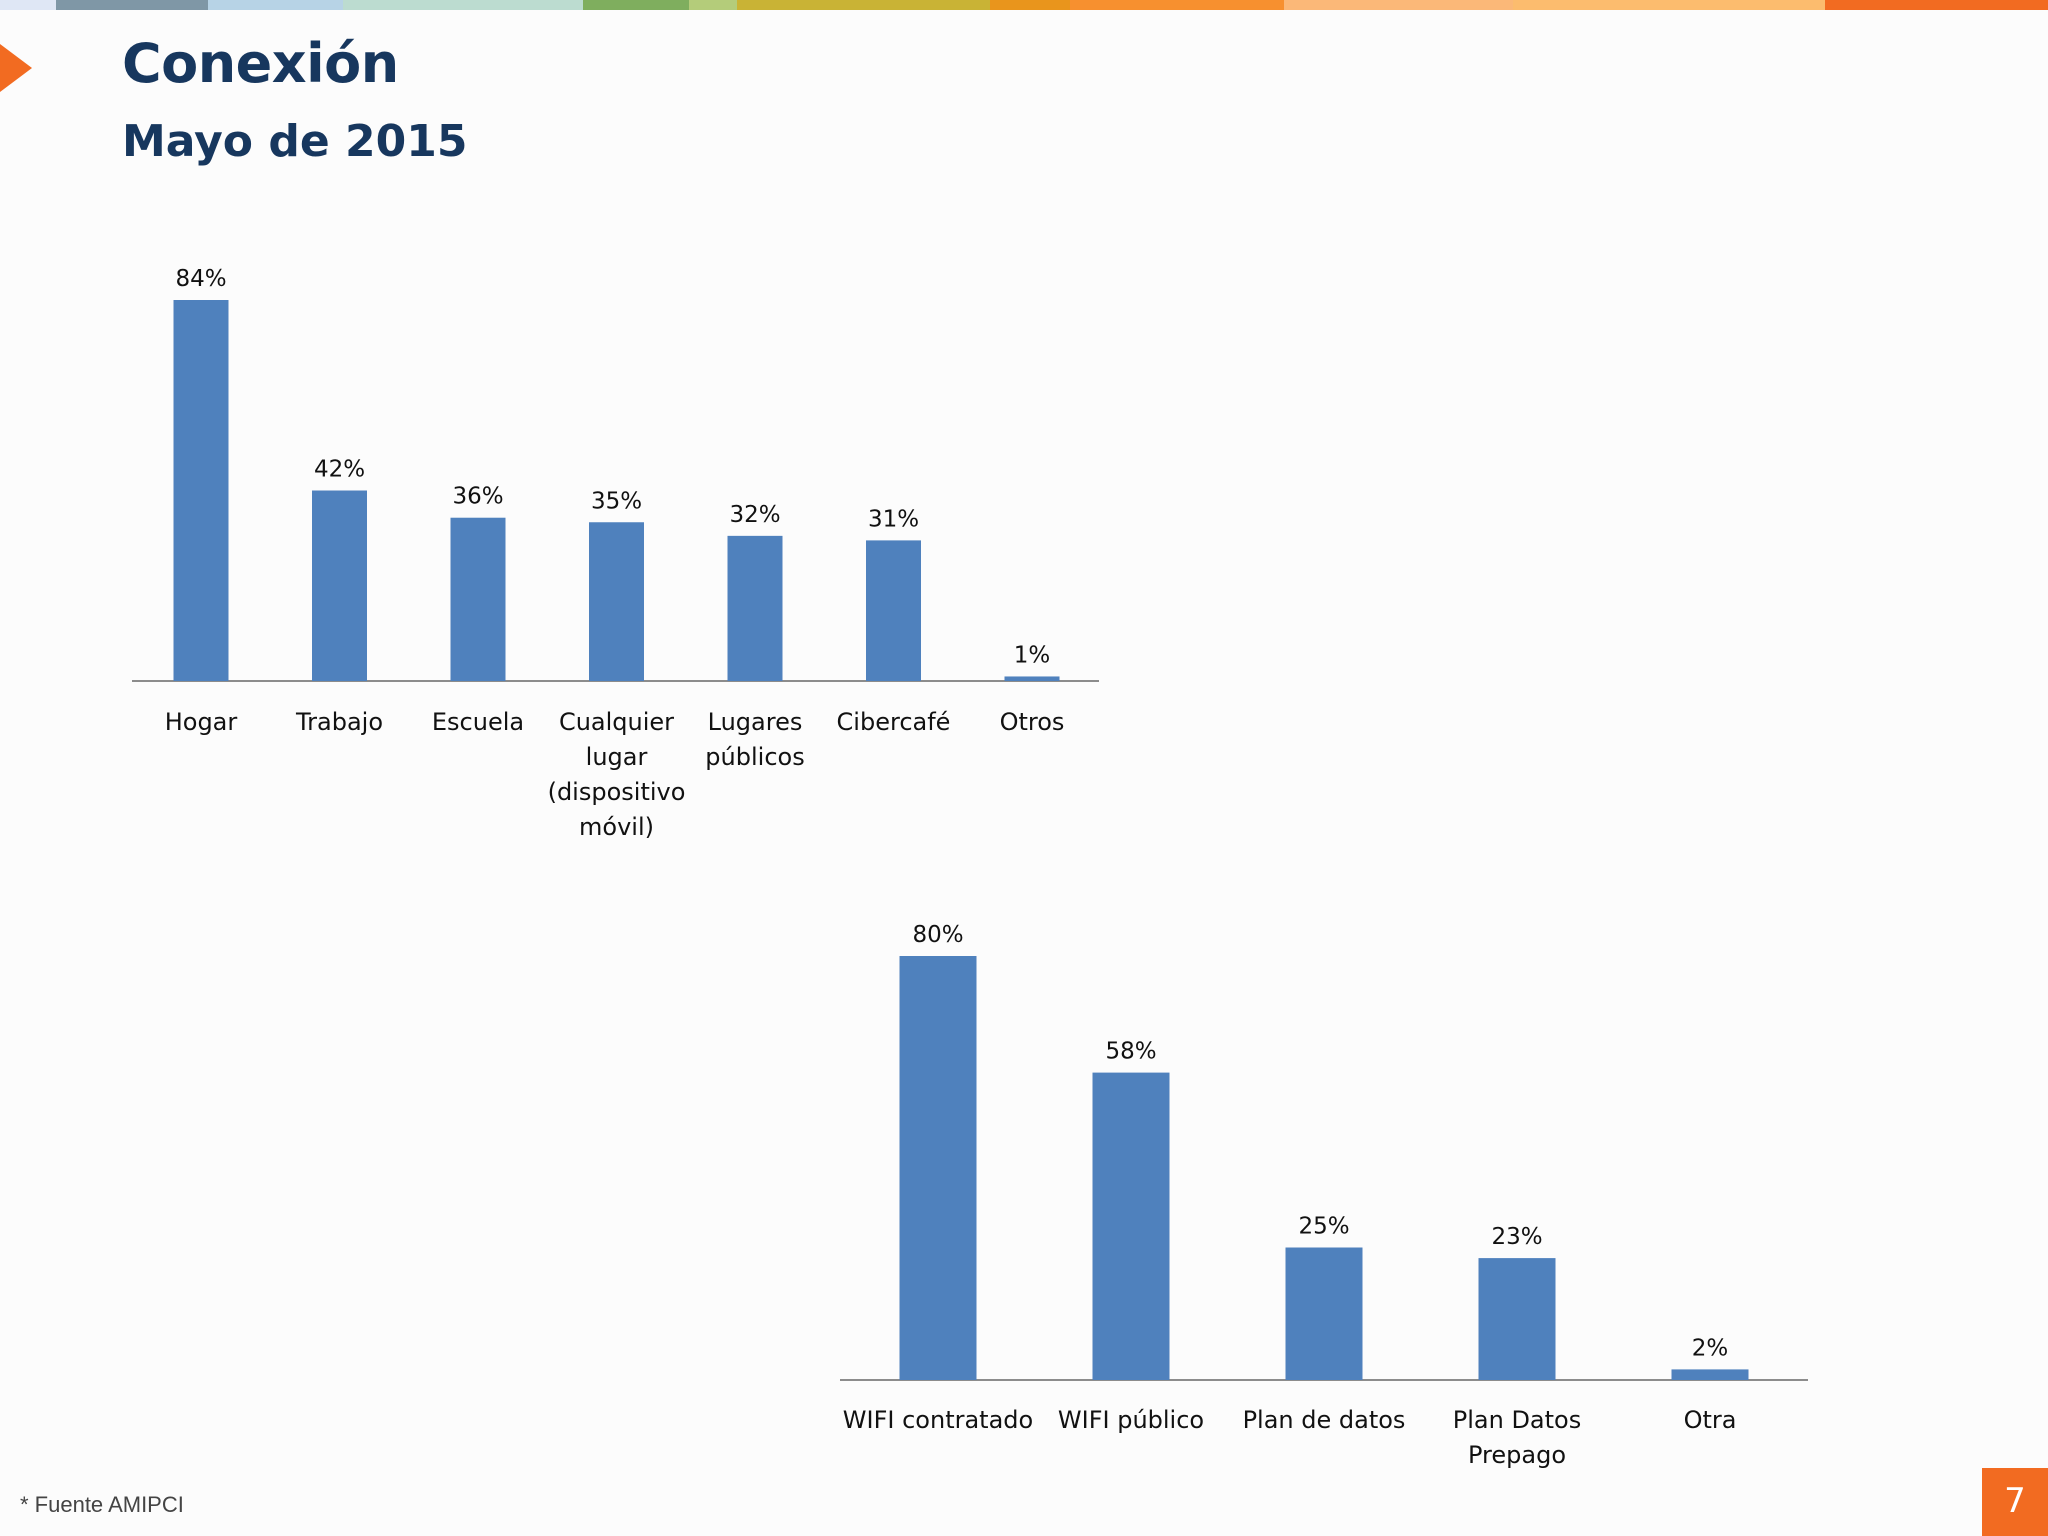  What do you see at coordinates (201, 722) in the screenshot?
I see `category-label: Hogar` at bounding box center [201, 722].